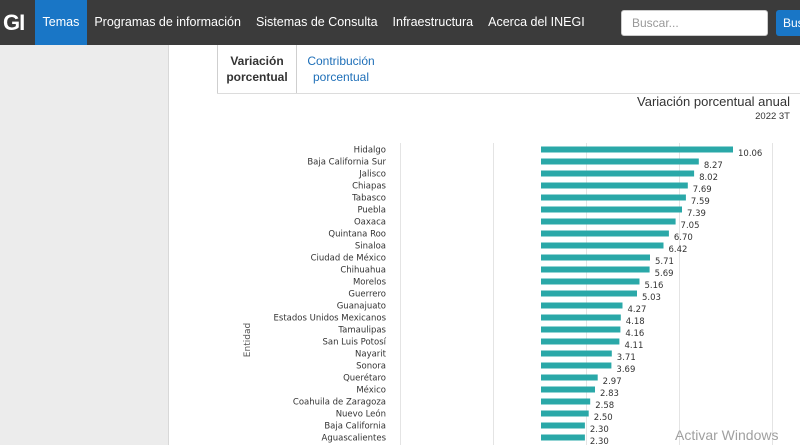 This screenshot has width=800, height=445. What do you see at coordinates (167, 22) in the screenshot?
I see `nav-programas-de-informacion: Programas de información` at bounding box center [167, 22].